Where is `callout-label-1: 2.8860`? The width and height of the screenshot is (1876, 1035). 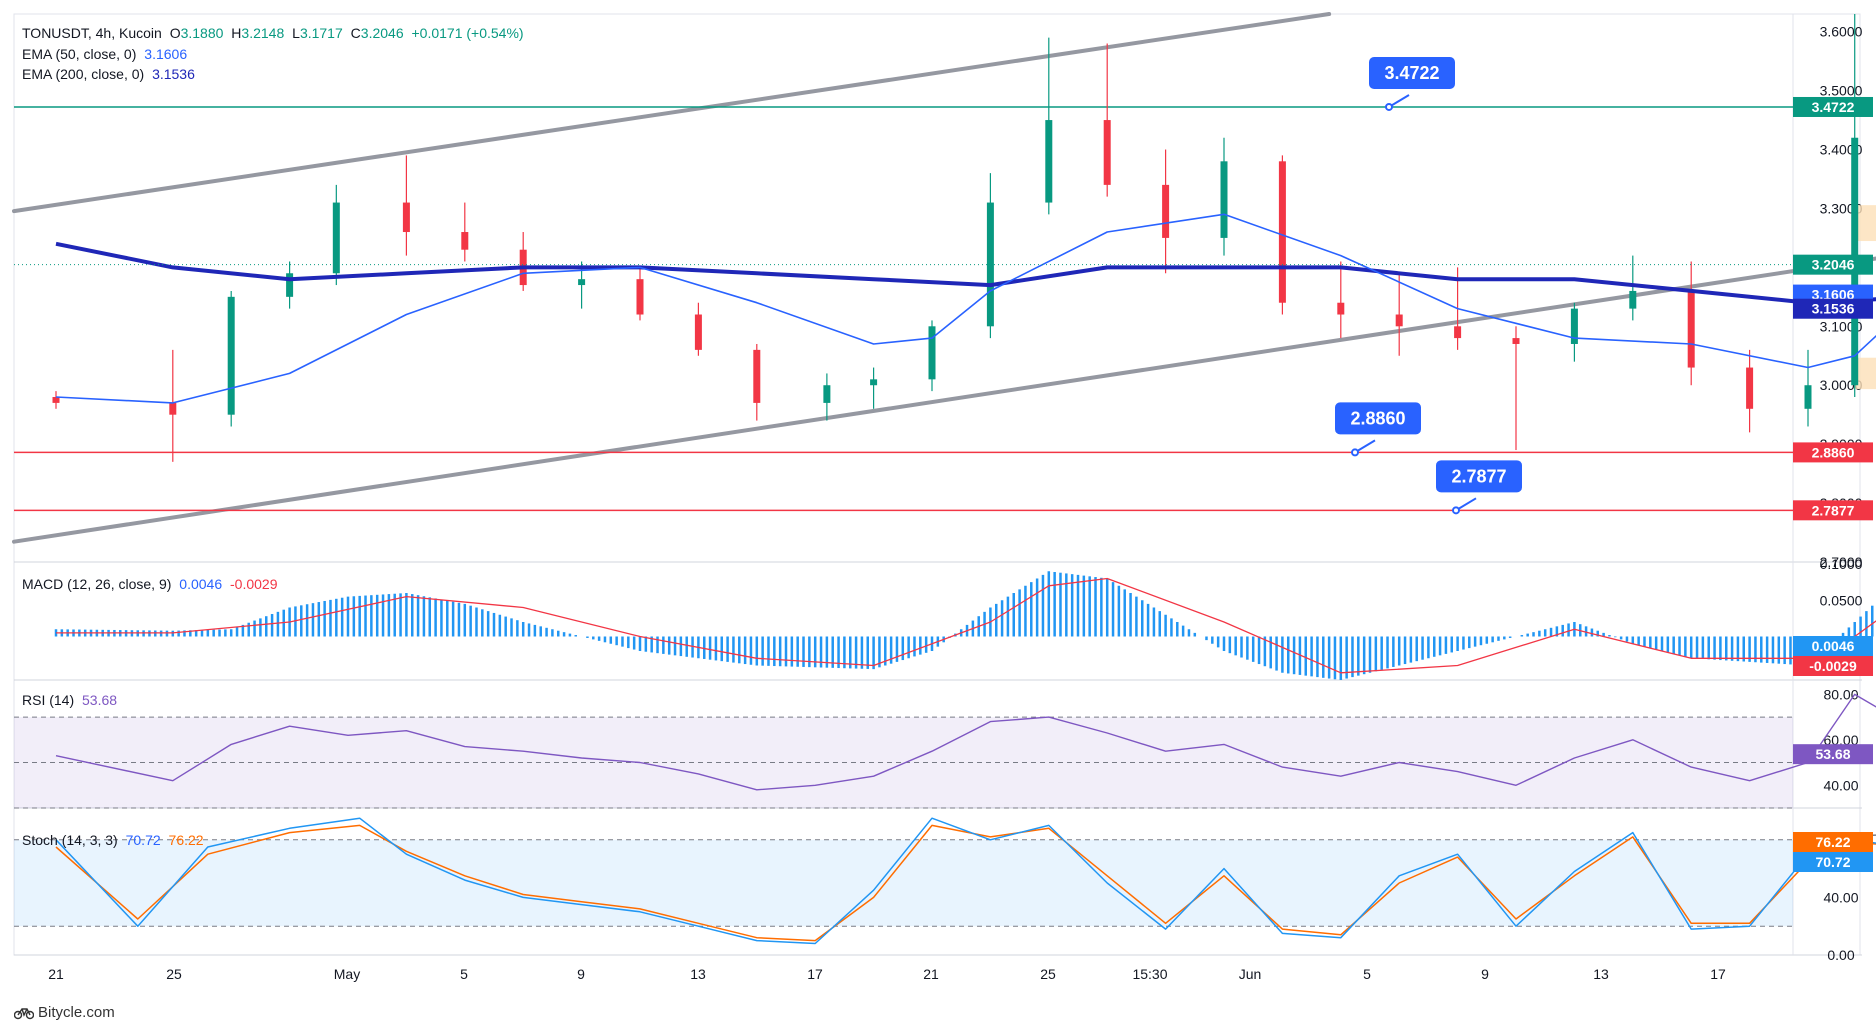
callout-label-1: 2.8860 is located at coordinates (1377, 418).